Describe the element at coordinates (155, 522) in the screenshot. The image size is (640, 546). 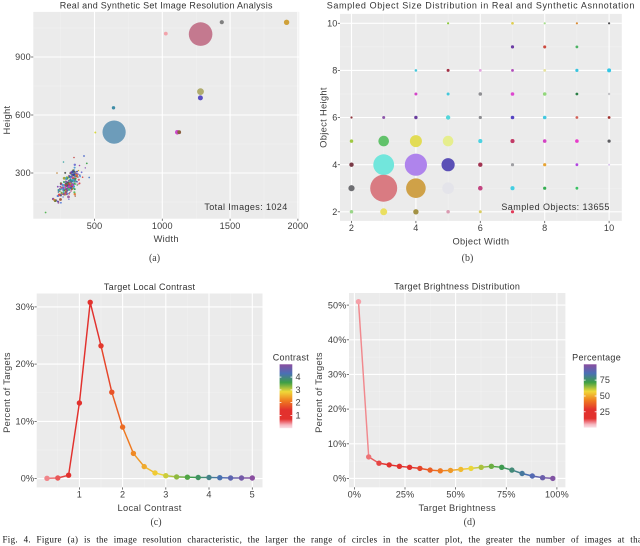
I see `svg-text: (c)` at that location.